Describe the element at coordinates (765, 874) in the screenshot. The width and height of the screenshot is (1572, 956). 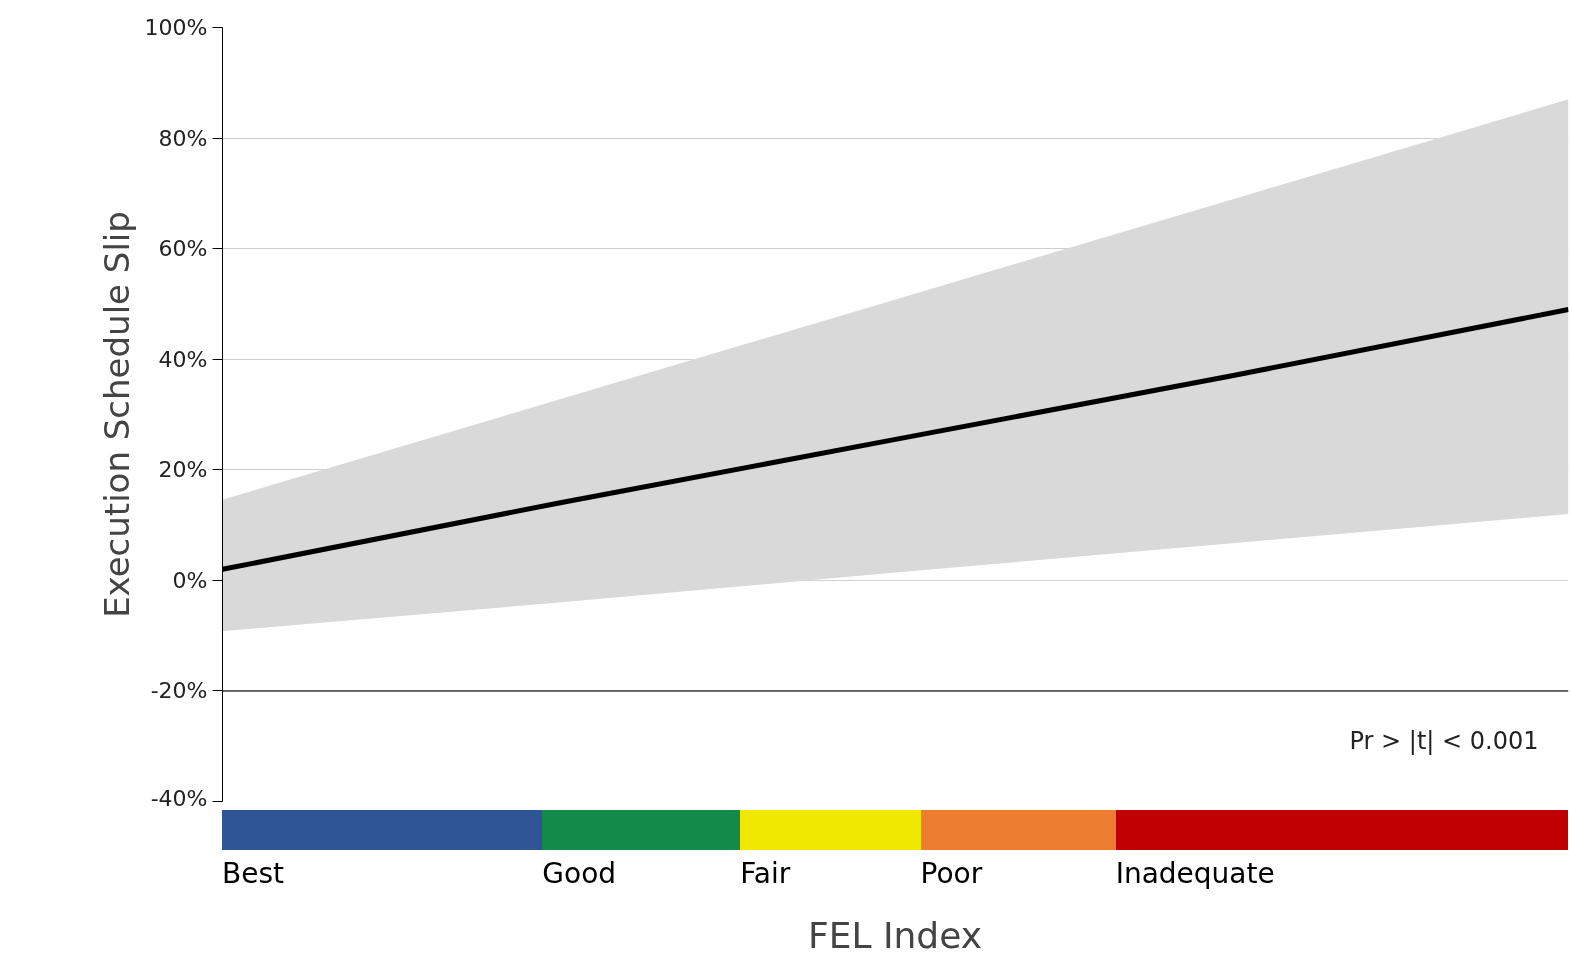
I see `text: Fair` at that location.